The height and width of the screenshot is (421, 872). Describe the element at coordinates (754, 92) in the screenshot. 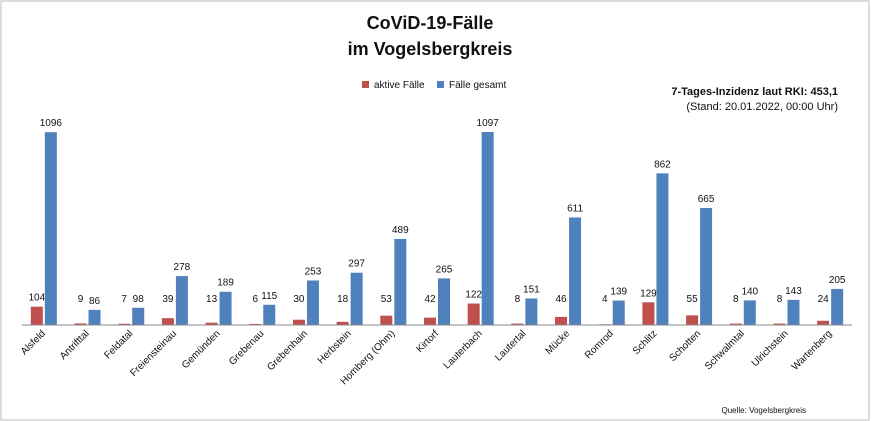

I see `incidence-annotation: 7-Tages-Inzidenz laut RKI: 453,1` at that location.